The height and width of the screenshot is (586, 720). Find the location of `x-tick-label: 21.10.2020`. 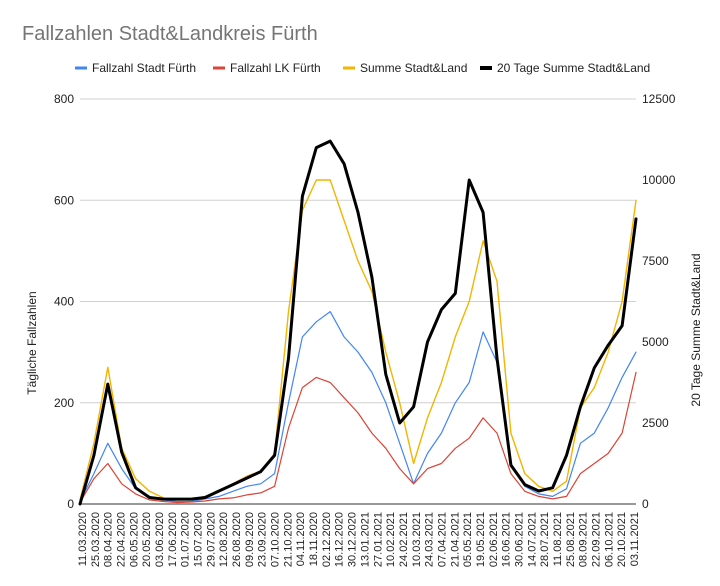

x-tick-label: 21.10.2020 is located at coordinates (288, 539).